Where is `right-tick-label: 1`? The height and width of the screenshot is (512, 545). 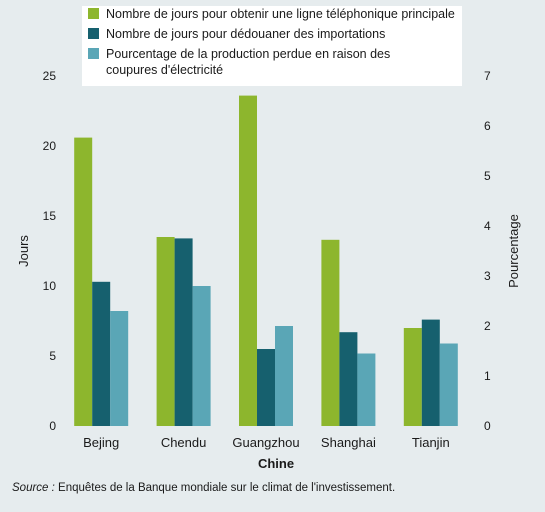
right-tick-label: 1 is located at coordinates (487, 376).